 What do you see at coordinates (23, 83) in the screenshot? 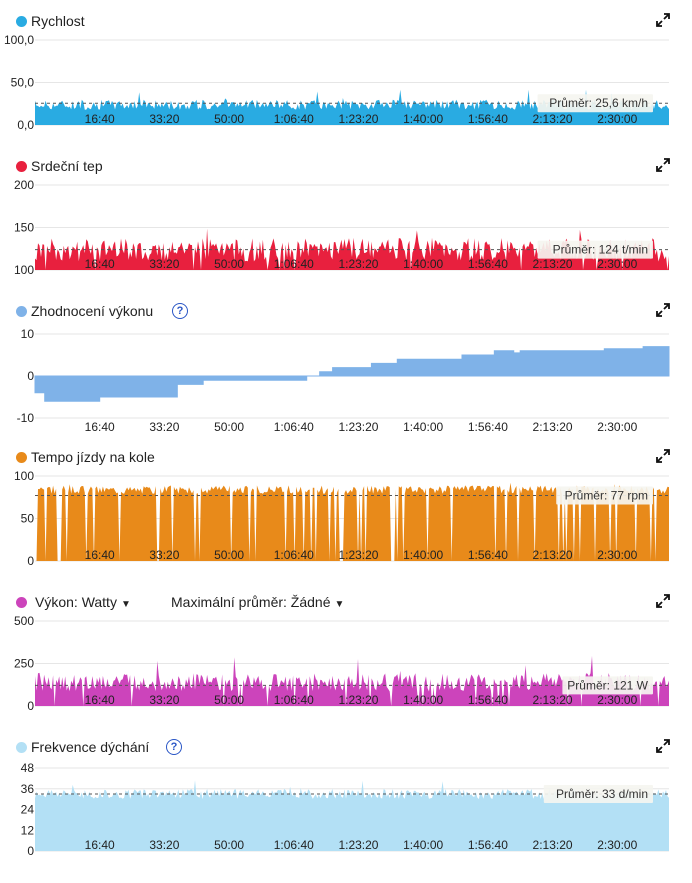
I see `y-tick-label: 50,0` at bounding box center [23, 83].